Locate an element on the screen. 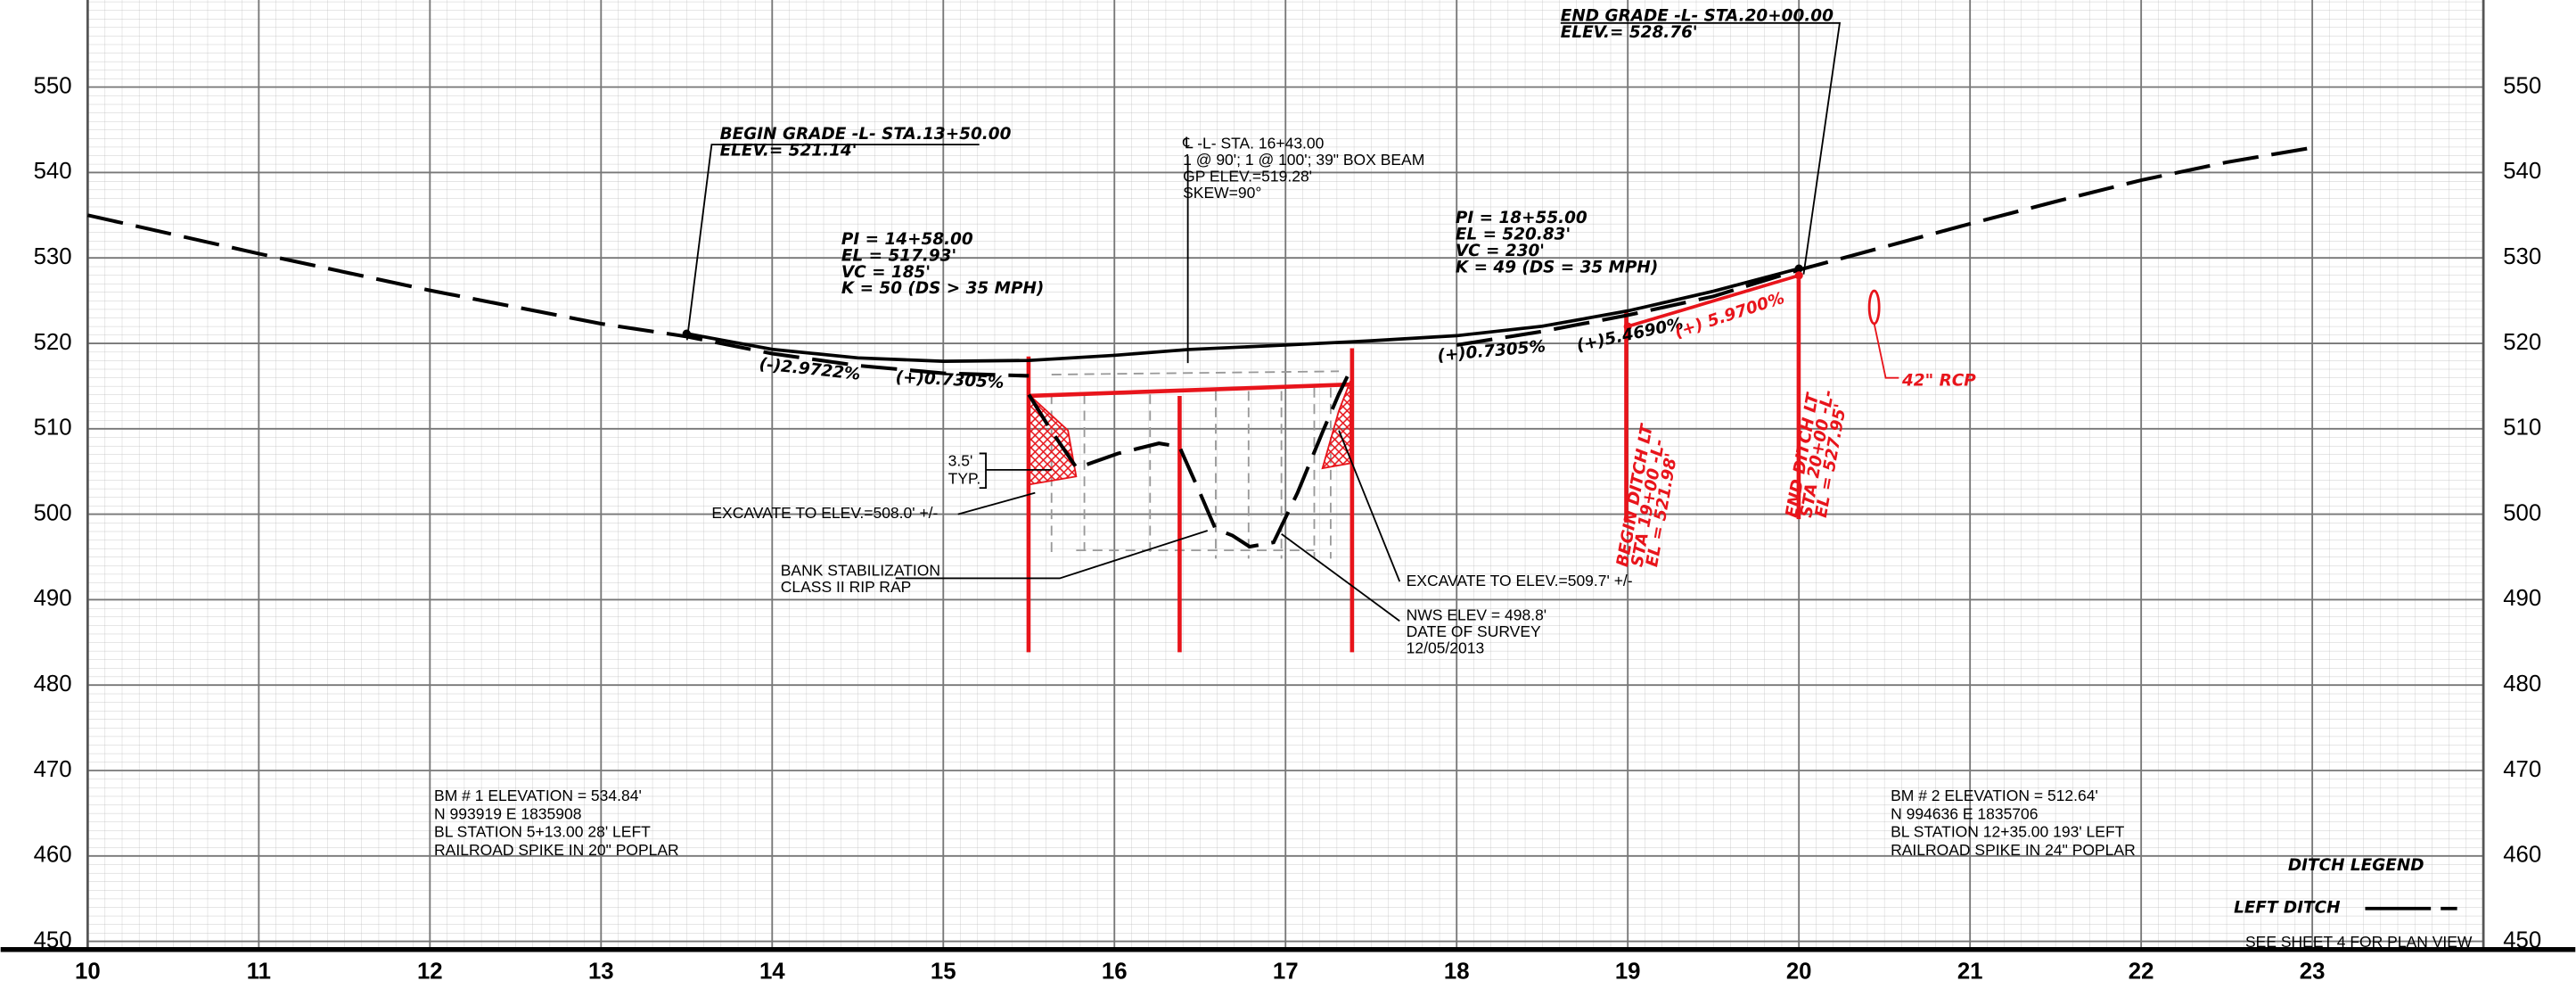  annotation: RAILROAD SPIKE IN 24" POPLAR is located at coordinates (2013, 850).